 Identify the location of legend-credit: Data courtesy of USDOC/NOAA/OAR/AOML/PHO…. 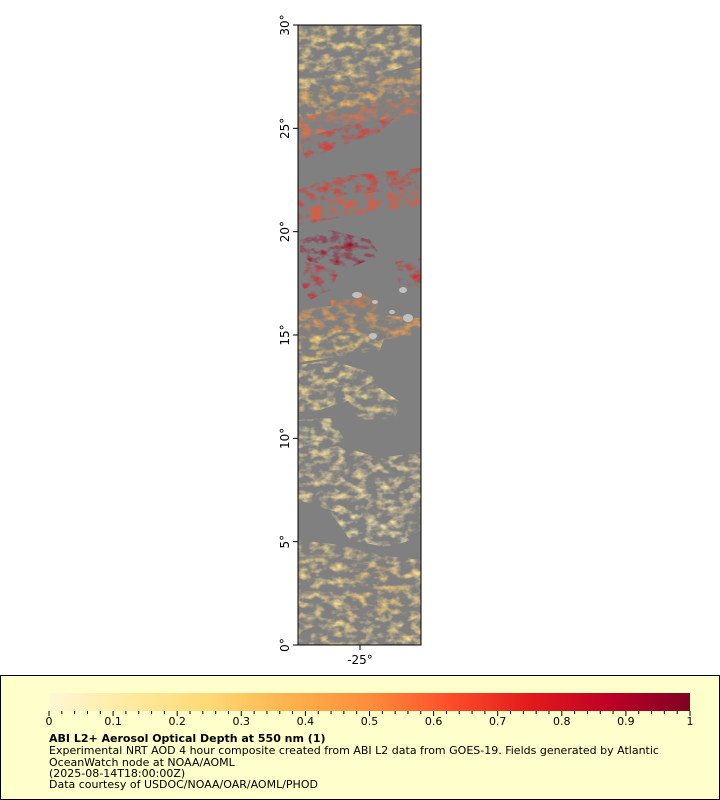
(183, 784).